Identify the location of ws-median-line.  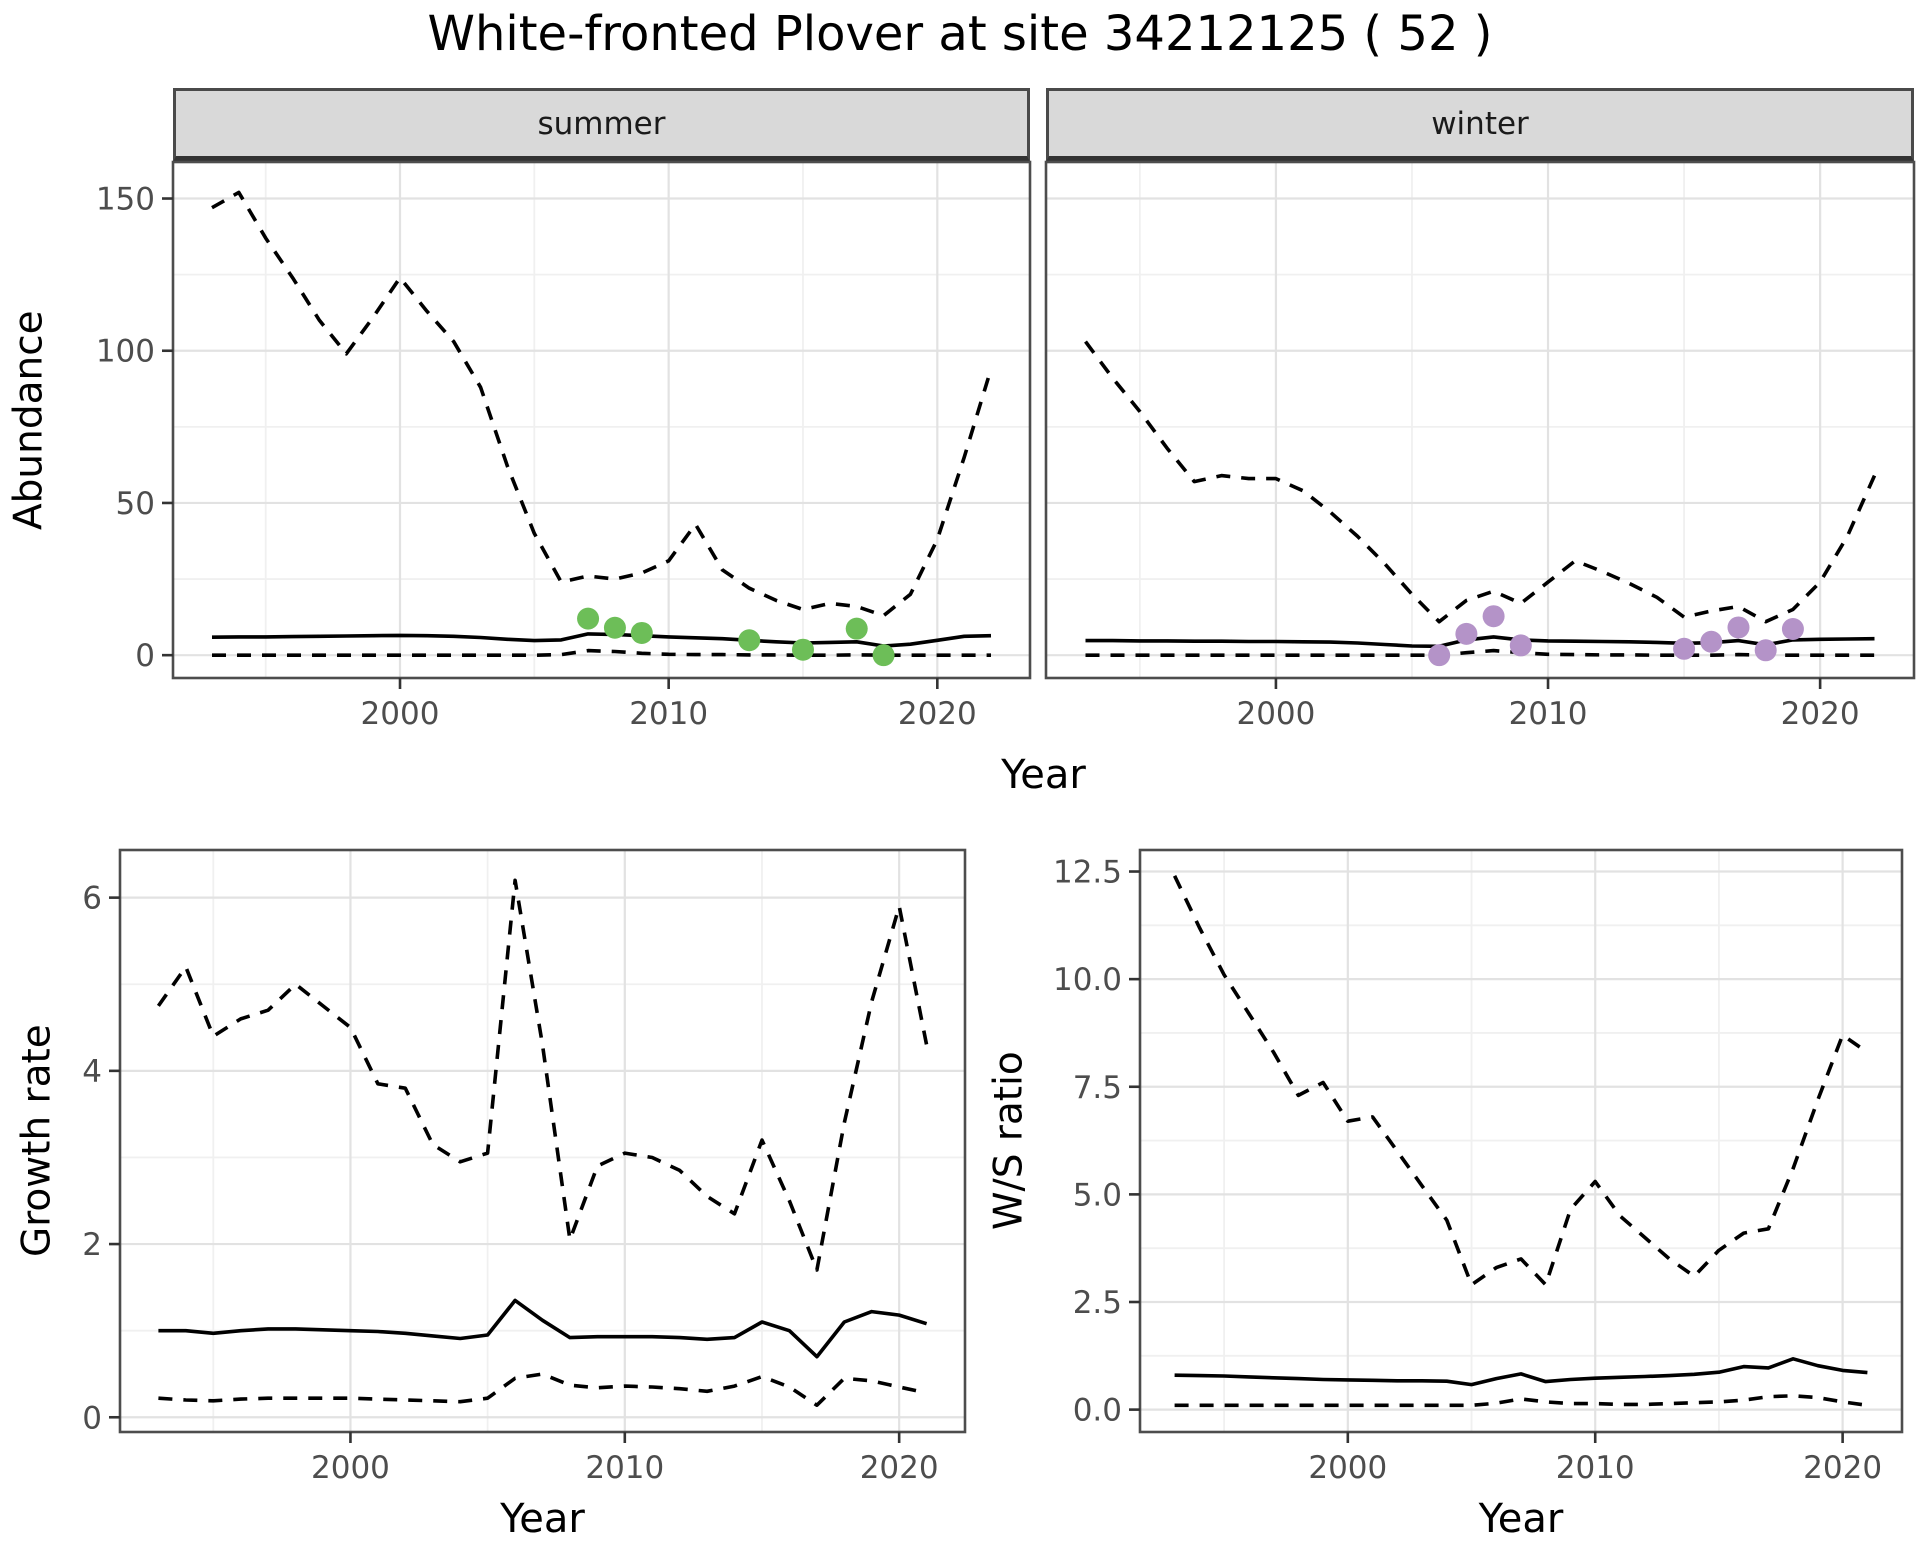
(1521, 1372).